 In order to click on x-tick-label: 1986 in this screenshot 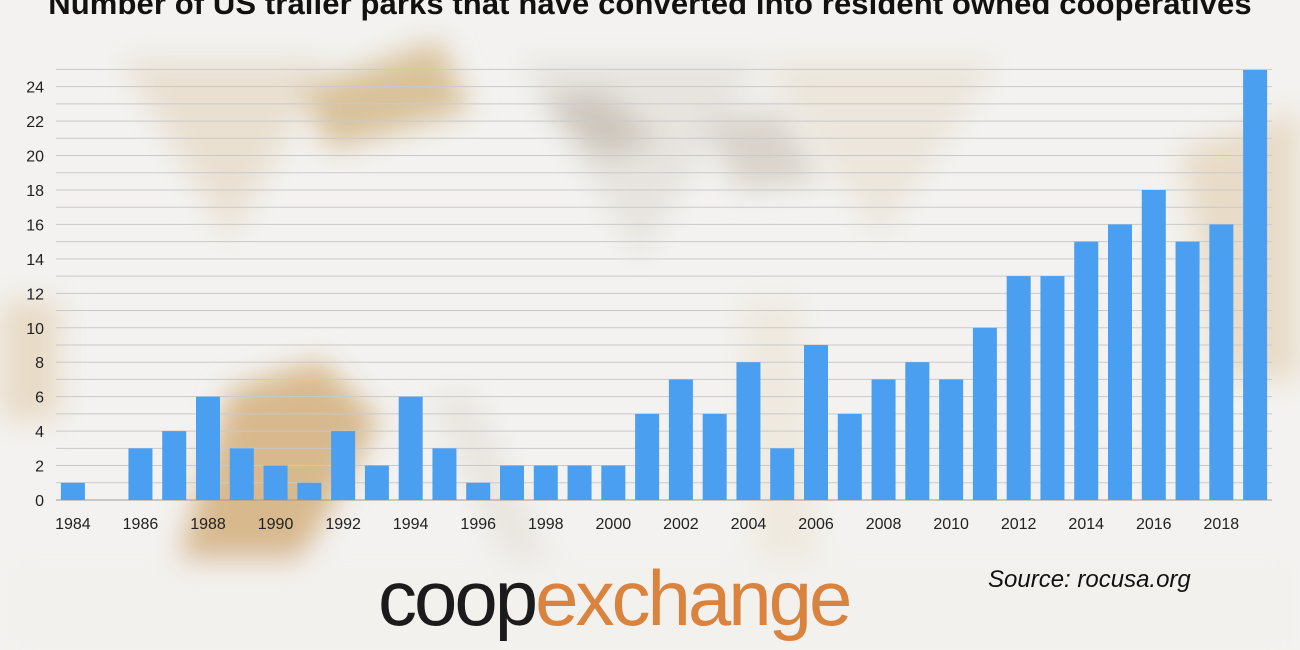, I will do `click(141, 524)`.